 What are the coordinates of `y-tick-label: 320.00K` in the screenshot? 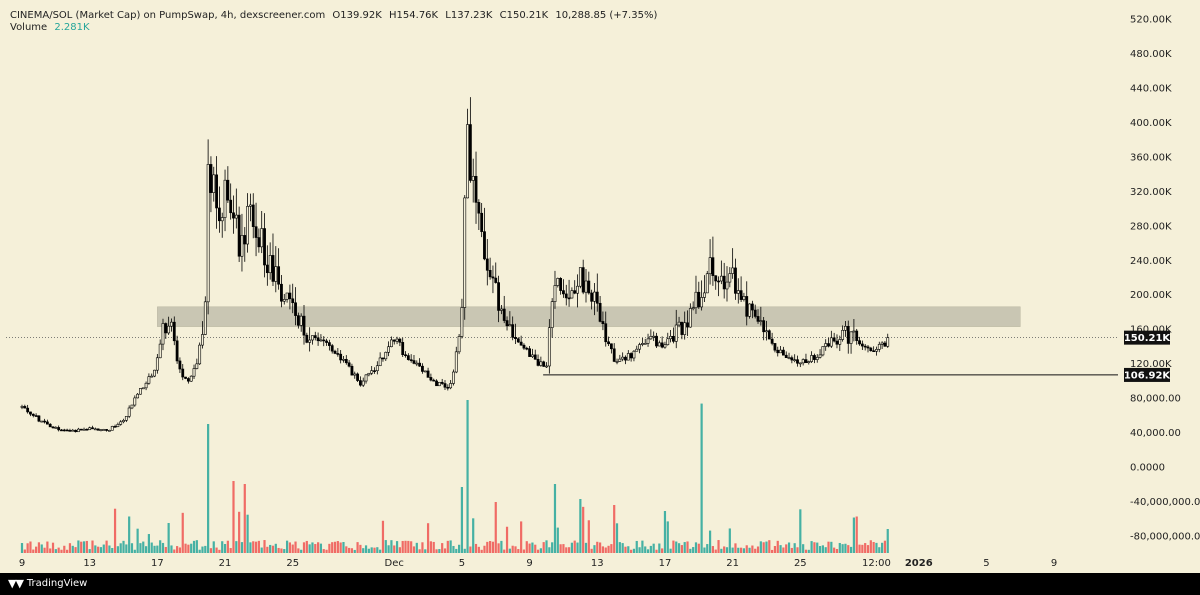 It's located at (1151, 192).